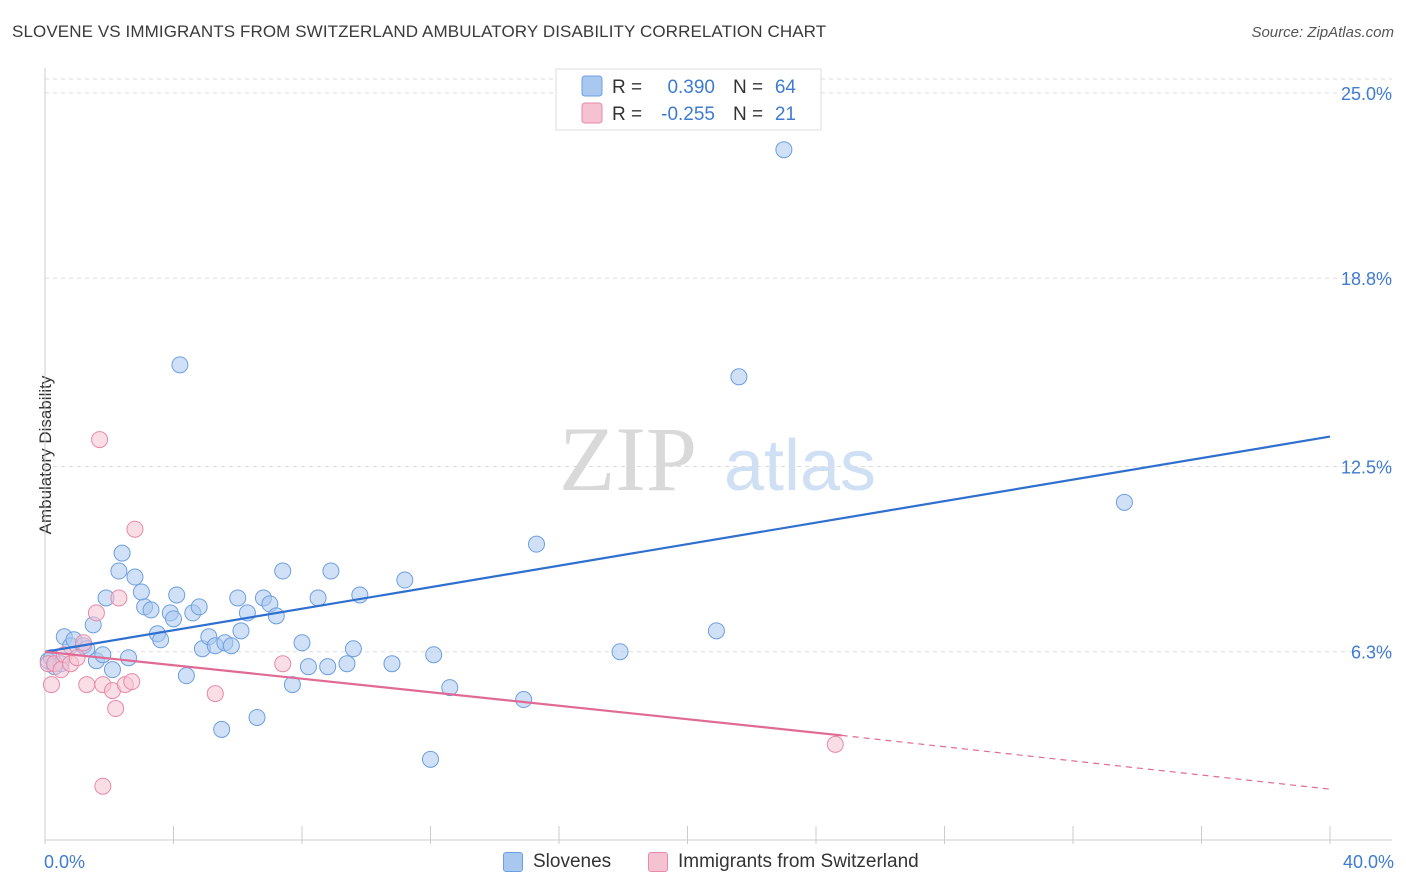  I want to click on legend-swatch-blue, so click(592, 86).